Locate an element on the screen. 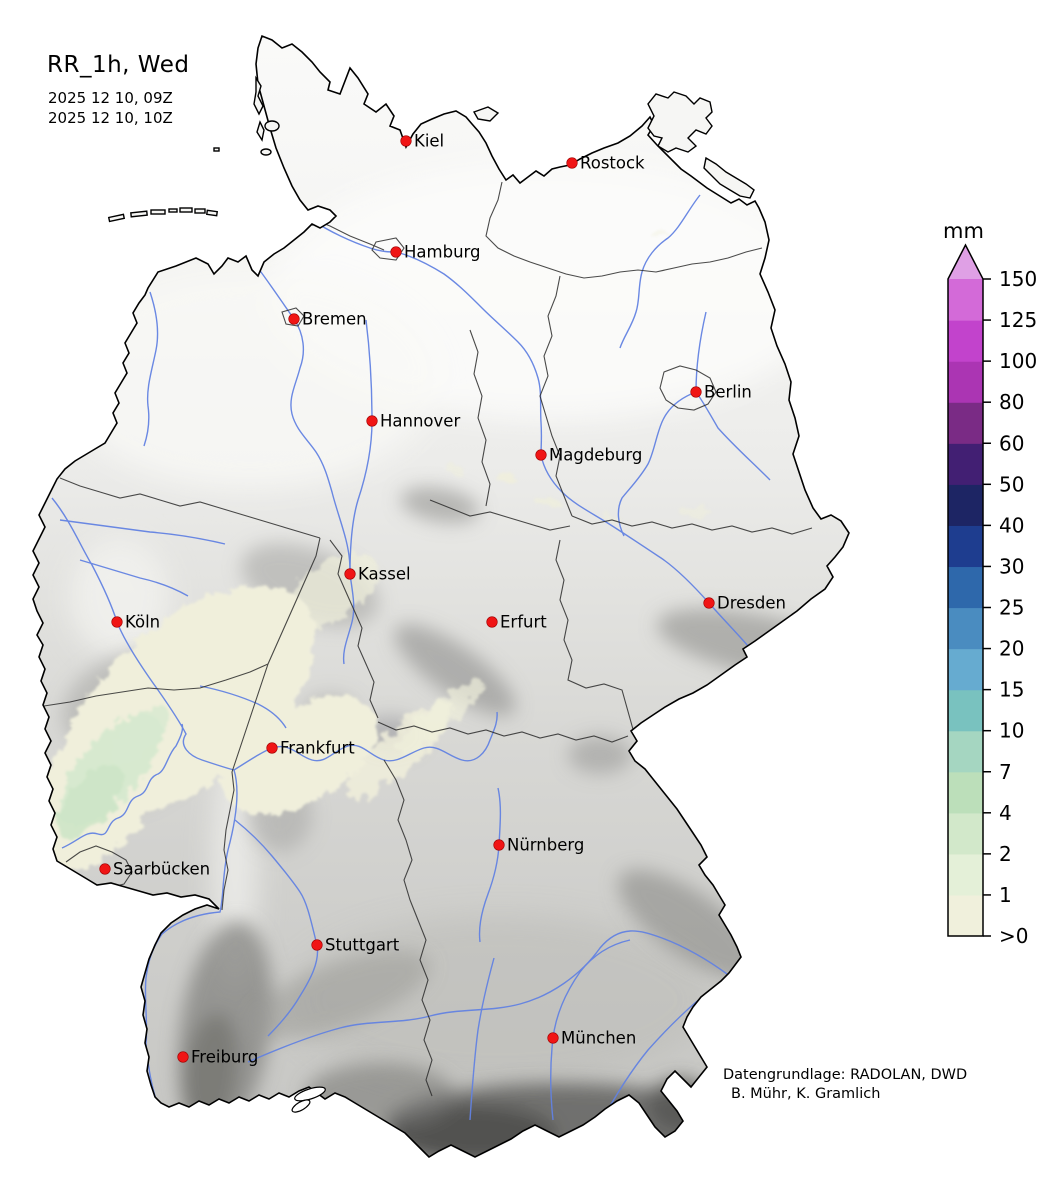 Image resolution: width=1053 pixels, height=1185 pixels. island-sylt is located at coordinates (258, 95).